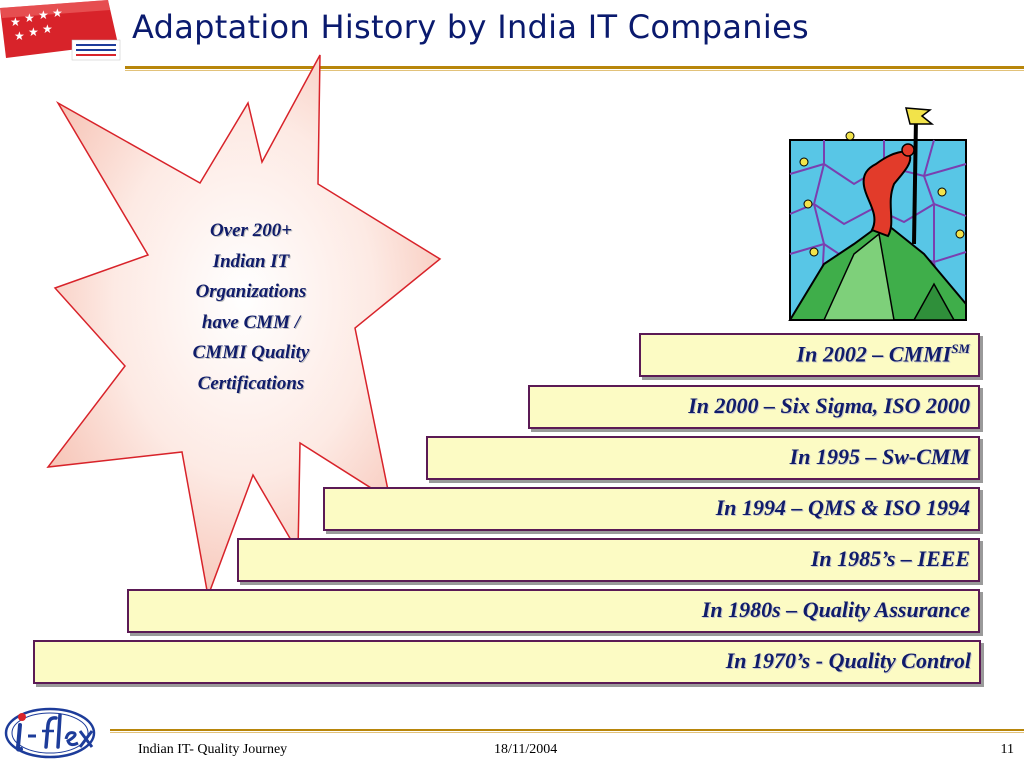  I want to click on callout-line: Over 200+, so click(251, 230).